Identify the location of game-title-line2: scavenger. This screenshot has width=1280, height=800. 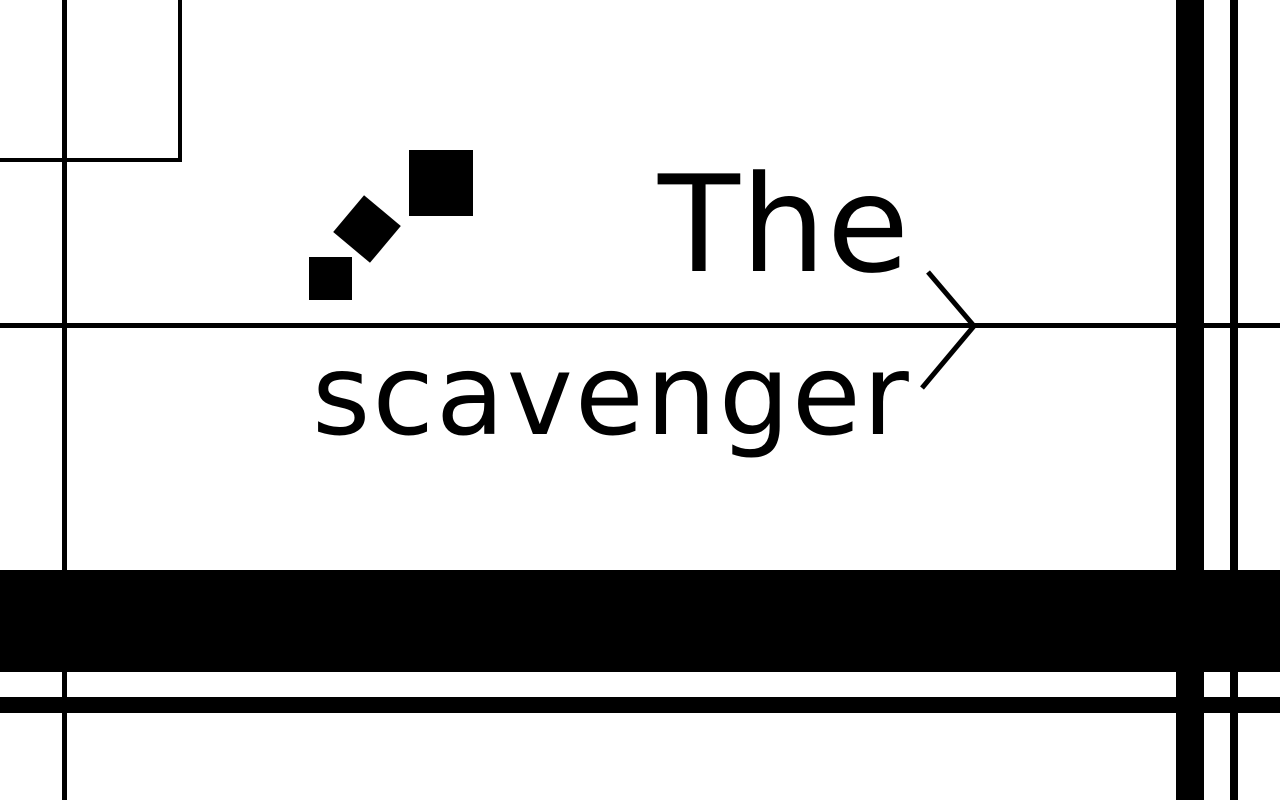
(611, 396).